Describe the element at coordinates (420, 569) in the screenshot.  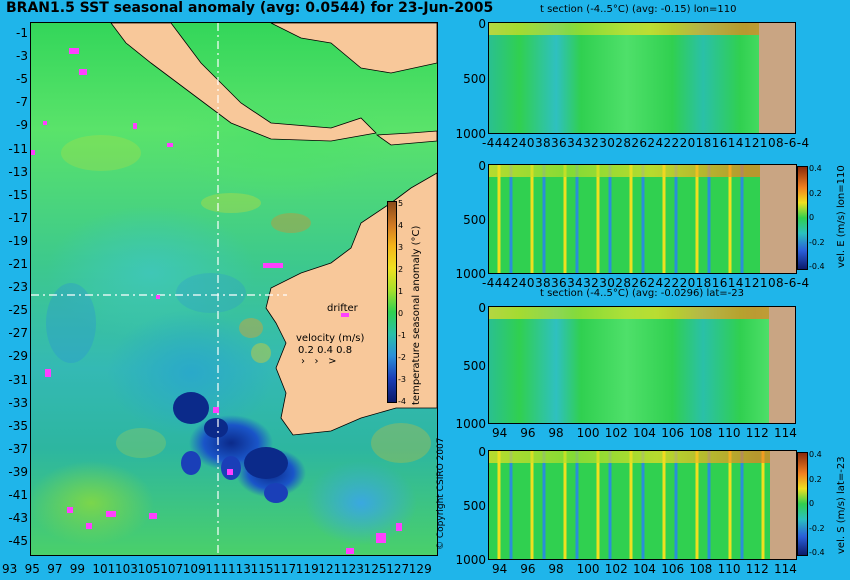
I see `lon-tick: 129` at that location.